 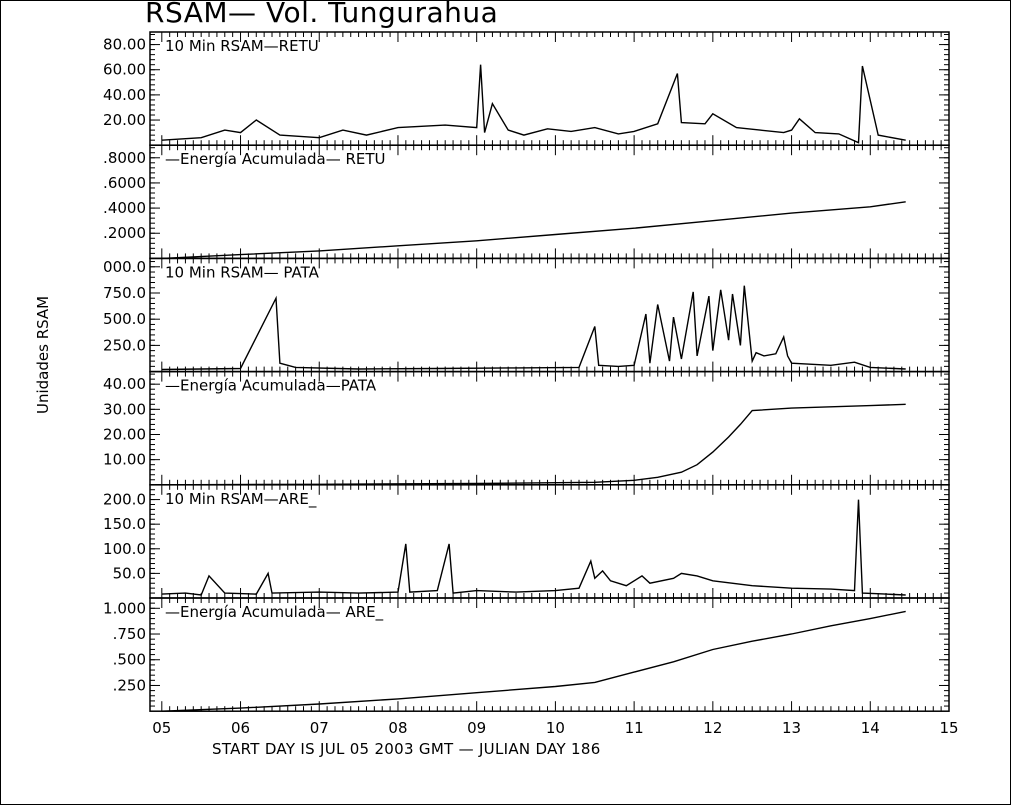 I want to click on panel-1-ytick-label: 20.00, so click(x=124, y=120).